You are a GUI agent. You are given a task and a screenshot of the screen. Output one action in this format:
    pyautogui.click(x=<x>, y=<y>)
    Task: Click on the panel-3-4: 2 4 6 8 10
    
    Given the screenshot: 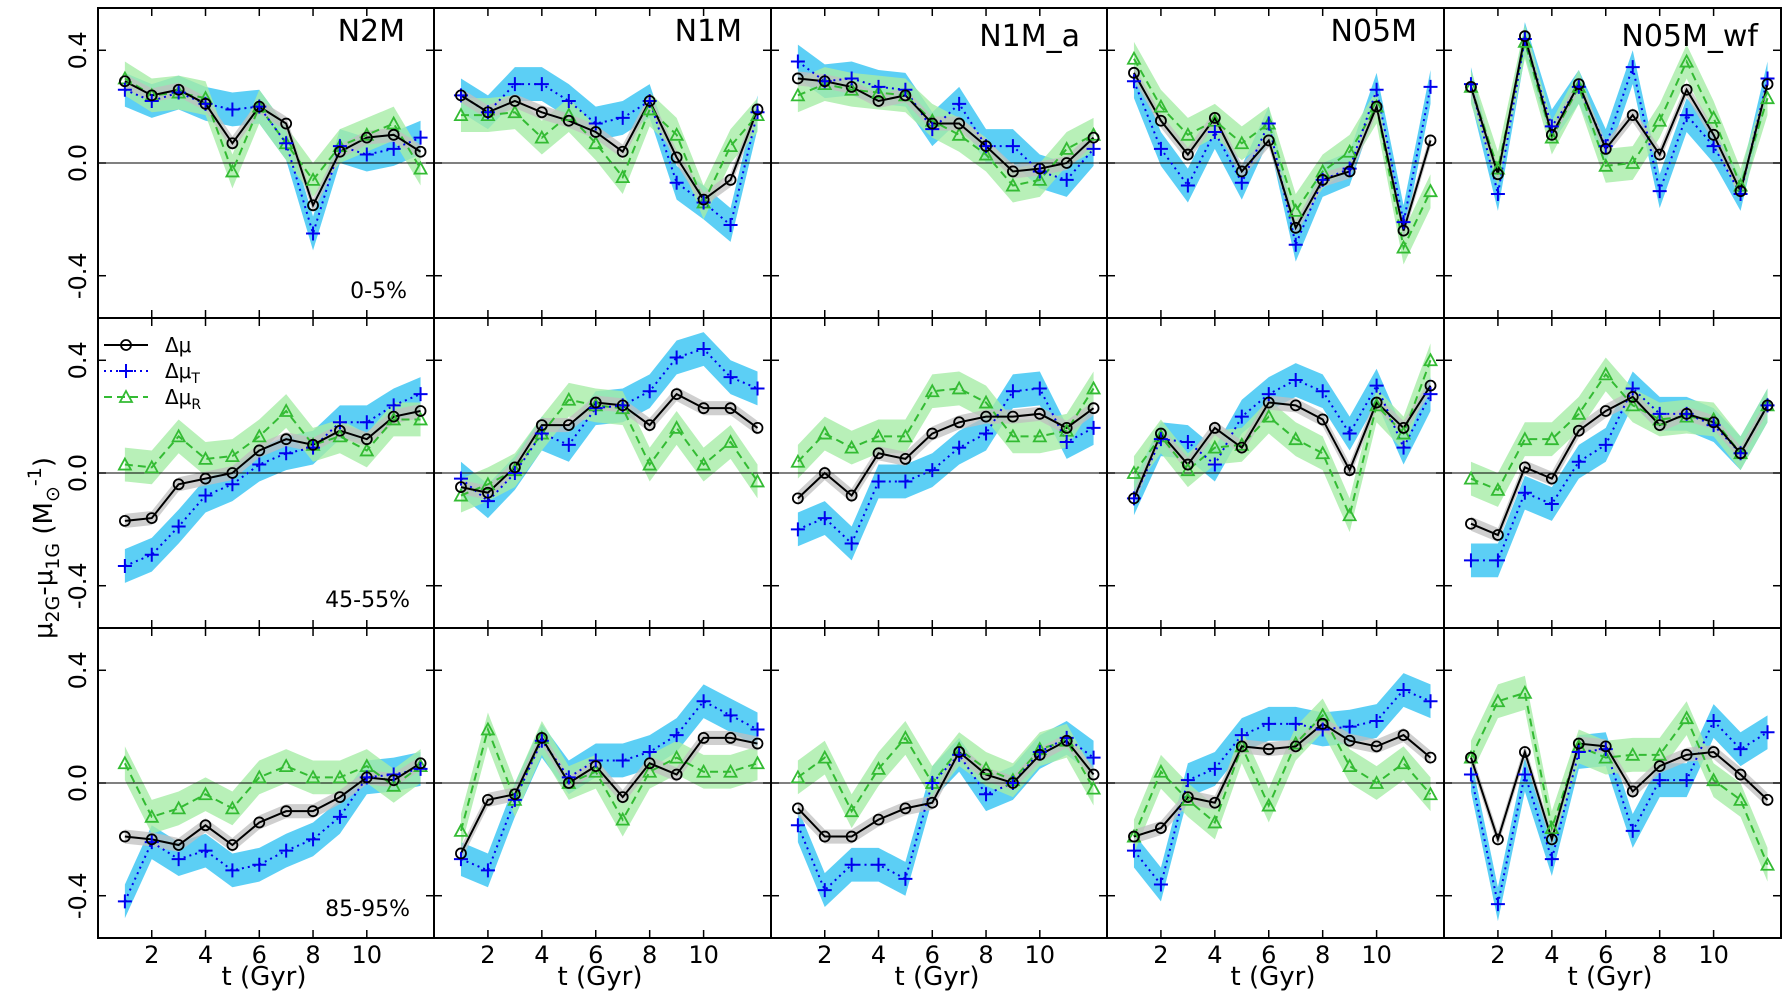 What is the action you would take?
    pyautogui.click(x=1275, y=798)
    